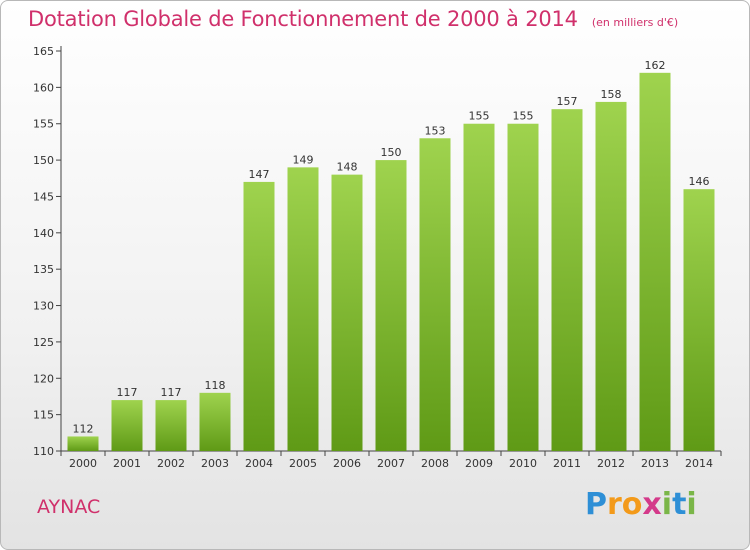  I want to click on x-tick-label: 2009, so click(479, 463).